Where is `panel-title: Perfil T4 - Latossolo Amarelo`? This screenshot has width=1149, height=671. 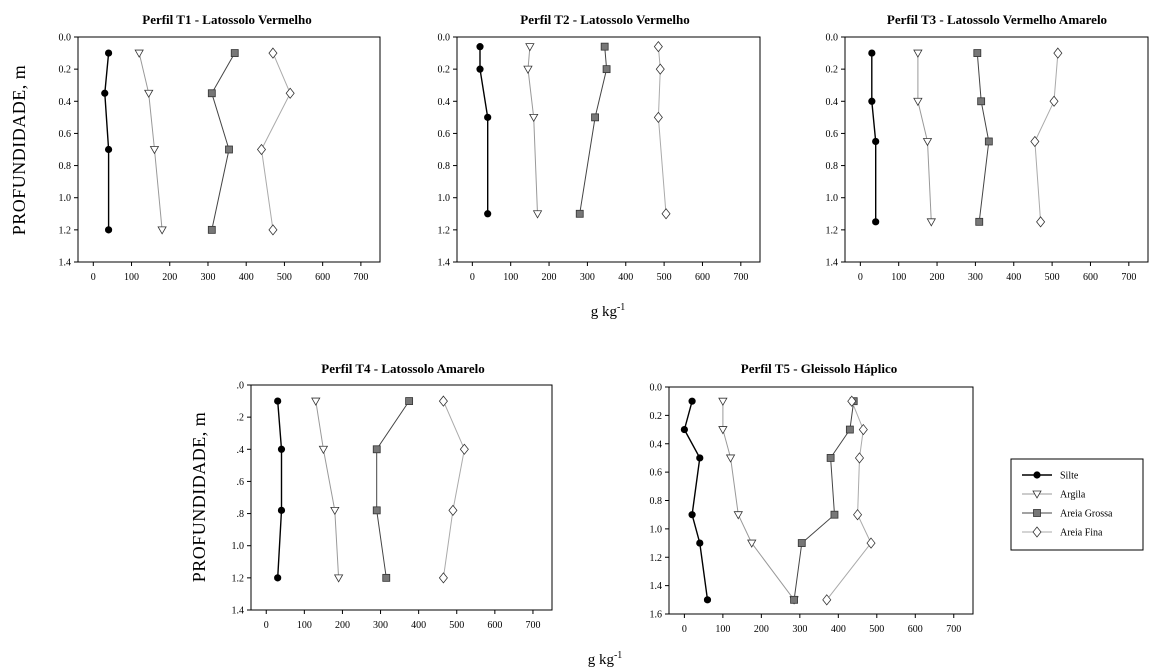 panel-title: Perfil T4 - Latossolo Amarelo is located at coordinates (402, 368).